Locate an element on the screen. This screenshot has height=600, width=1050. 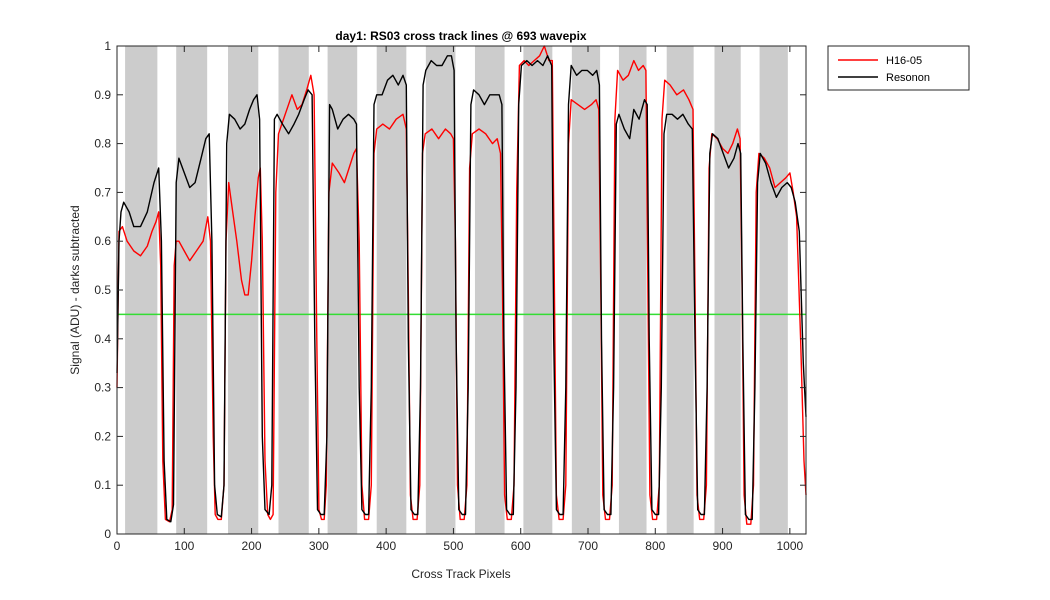
legend-box is located at coordinates (898, 68).